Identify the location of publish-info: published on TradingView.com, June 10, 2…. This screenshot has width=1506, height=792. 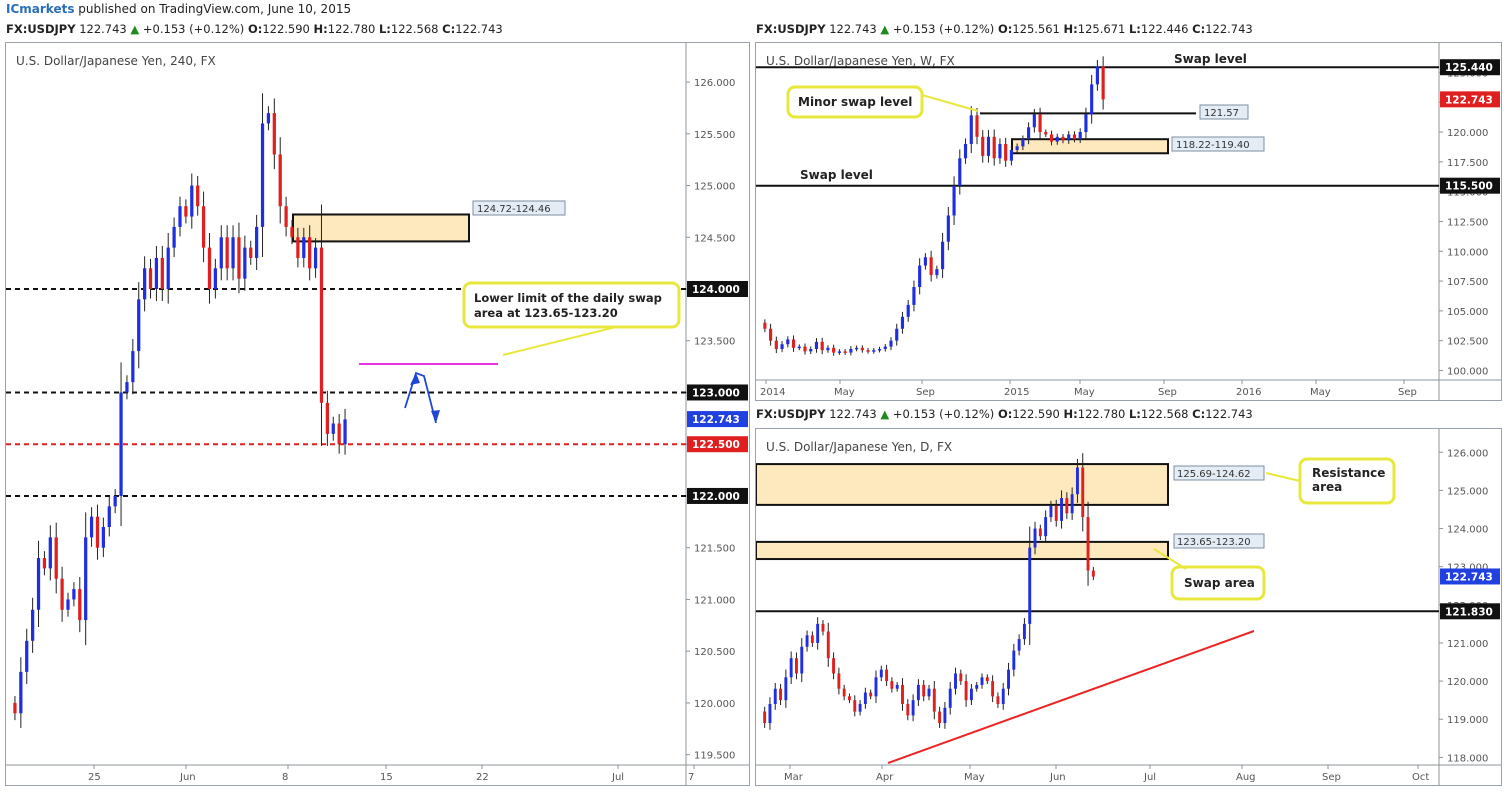
(215, 9).